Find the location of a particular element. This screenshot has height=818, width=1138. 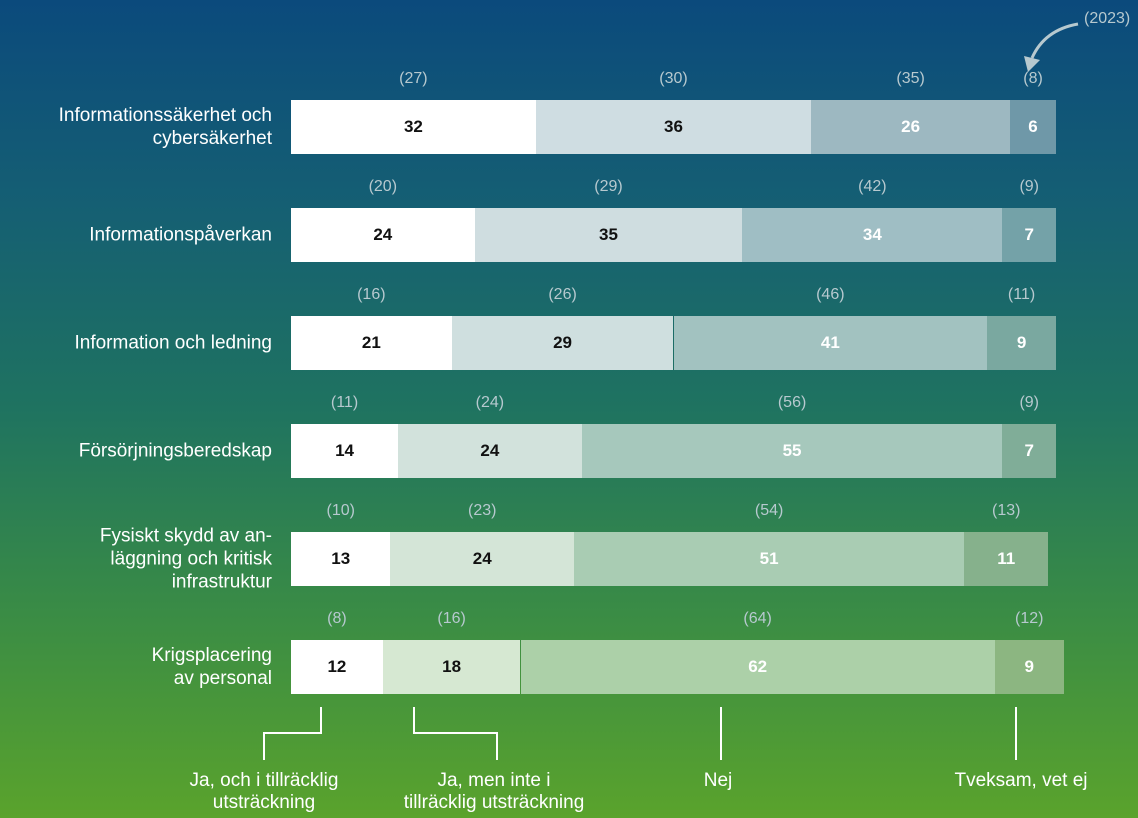

category-label-line: läggning och kritisk is located at coordinates (191, 559).